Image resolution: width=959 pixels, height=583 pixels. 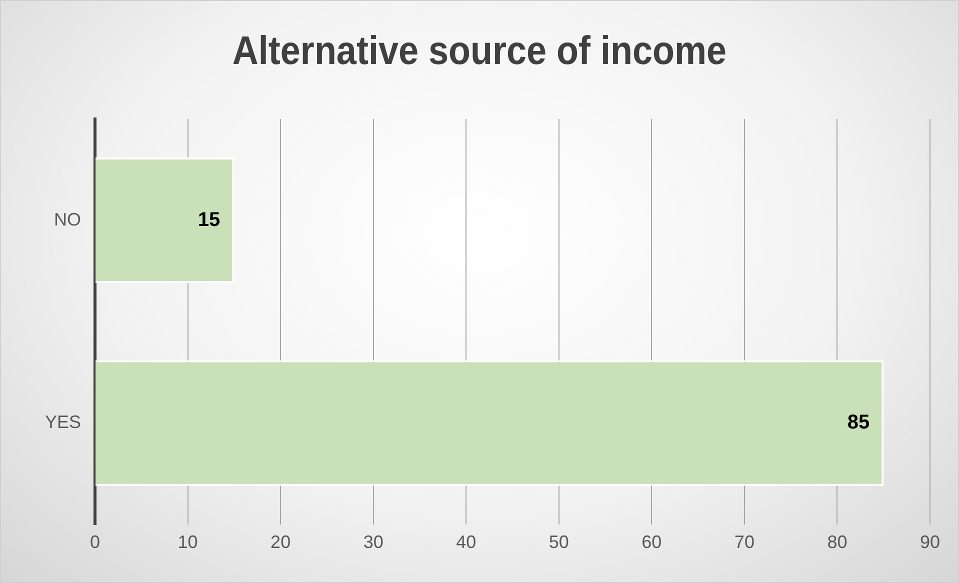 I want to click on data-label: 15, so click(x=209, y=219).